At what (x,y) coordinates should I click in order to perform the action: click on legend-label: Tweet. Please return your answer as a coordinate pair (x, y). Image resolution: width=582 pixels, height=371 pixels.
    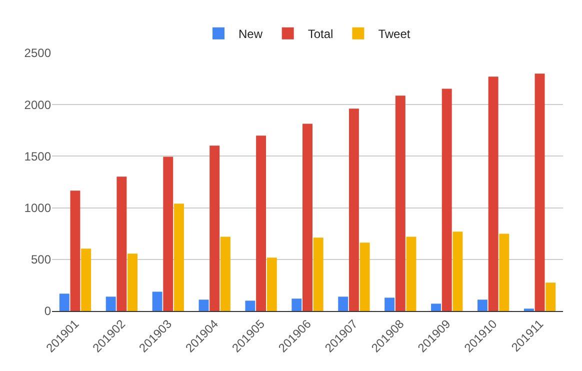
    Looking at the image, I should click on (394, 34).